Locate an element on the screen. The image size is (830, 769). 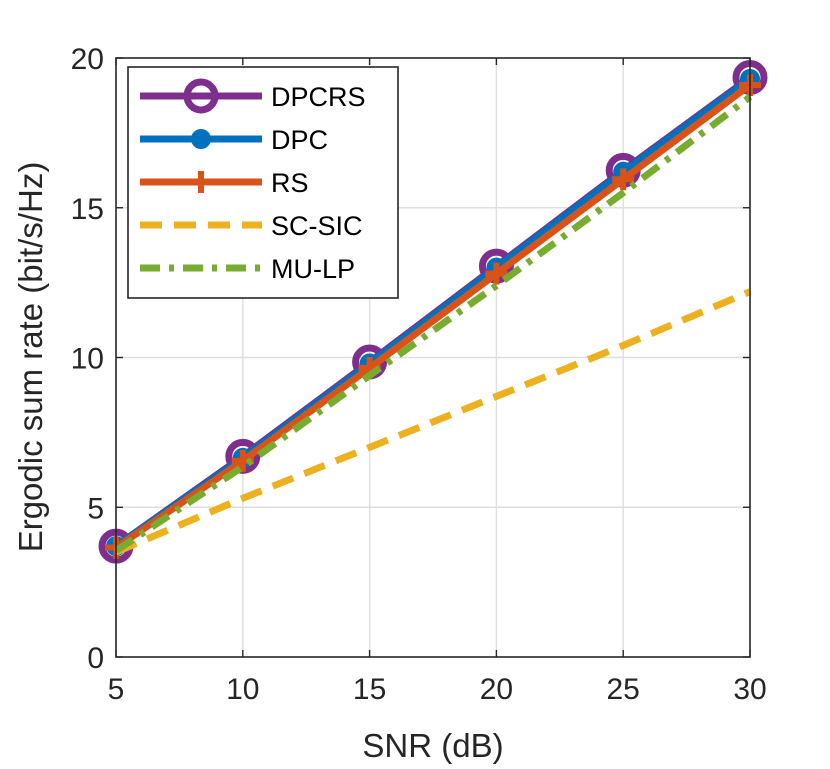
legend-item-dpcrs: DPCRS is located at coordinates (253, 96).